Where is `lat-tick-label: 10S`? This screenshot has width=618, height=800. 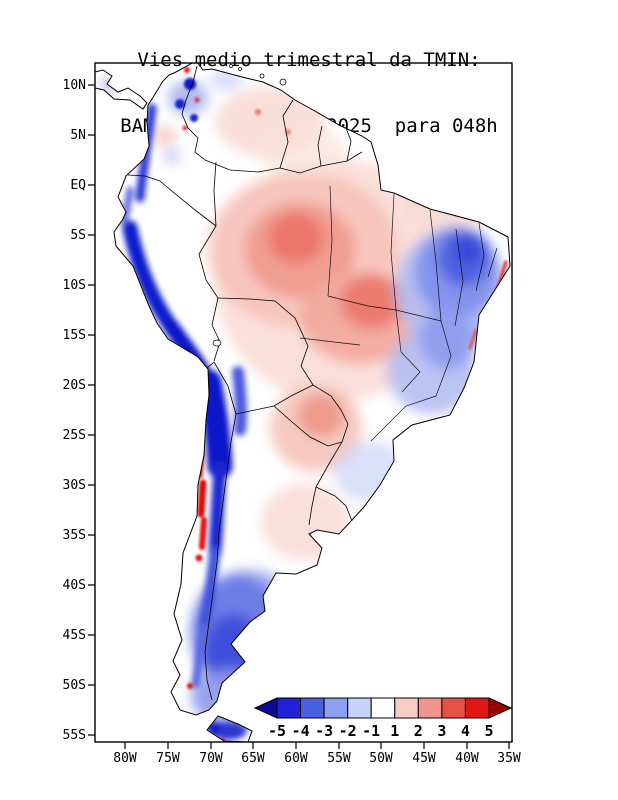
lat-tick-label: 10S is located at coordinates (74, 285).